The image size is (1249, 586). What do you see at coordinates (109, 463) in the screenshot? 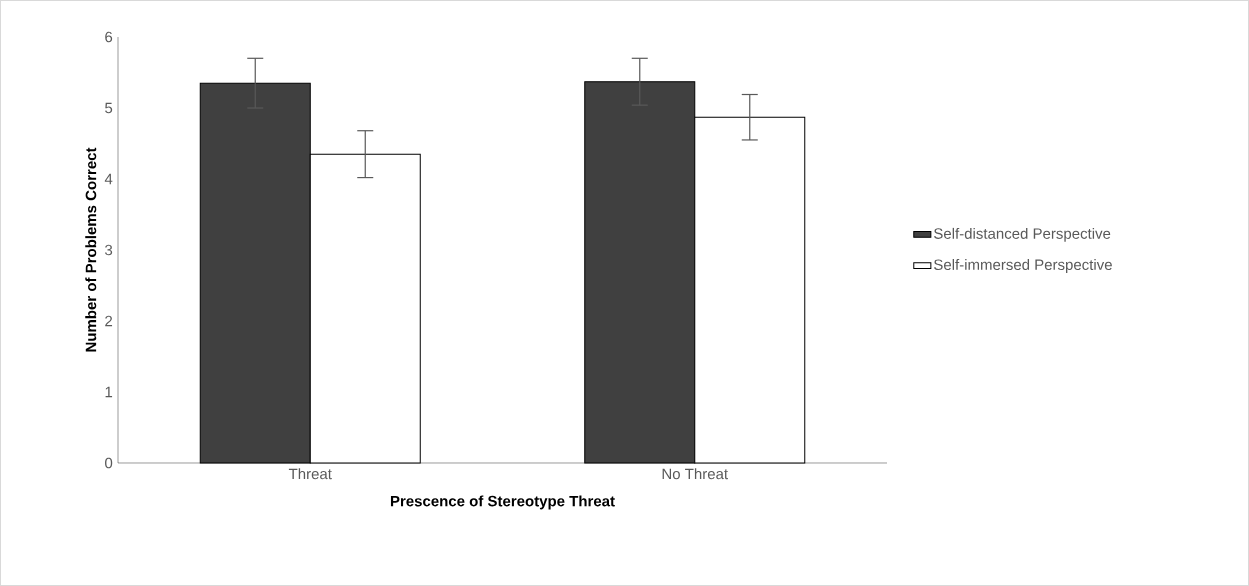
I see `y-tick-label: 0` at bounding box center [109, 463].